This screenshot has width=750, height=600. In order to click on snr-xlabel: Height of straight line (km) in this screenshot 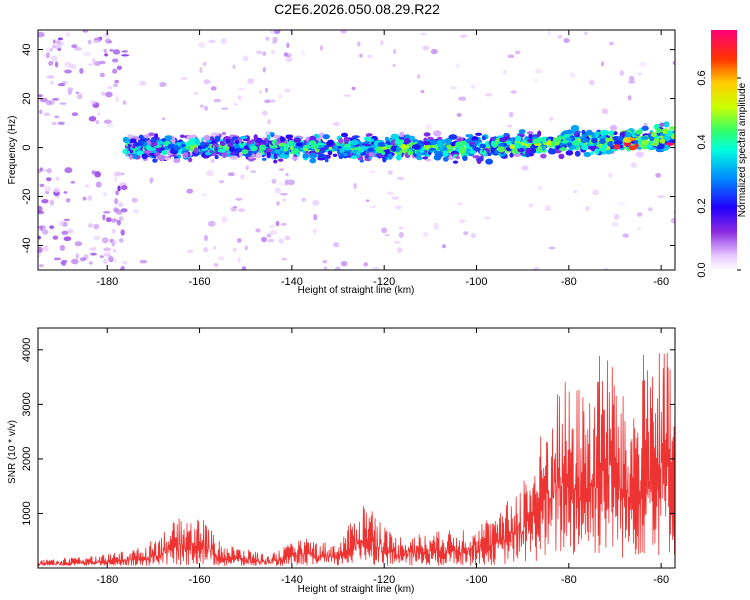, I will do `click(356, 589)`.